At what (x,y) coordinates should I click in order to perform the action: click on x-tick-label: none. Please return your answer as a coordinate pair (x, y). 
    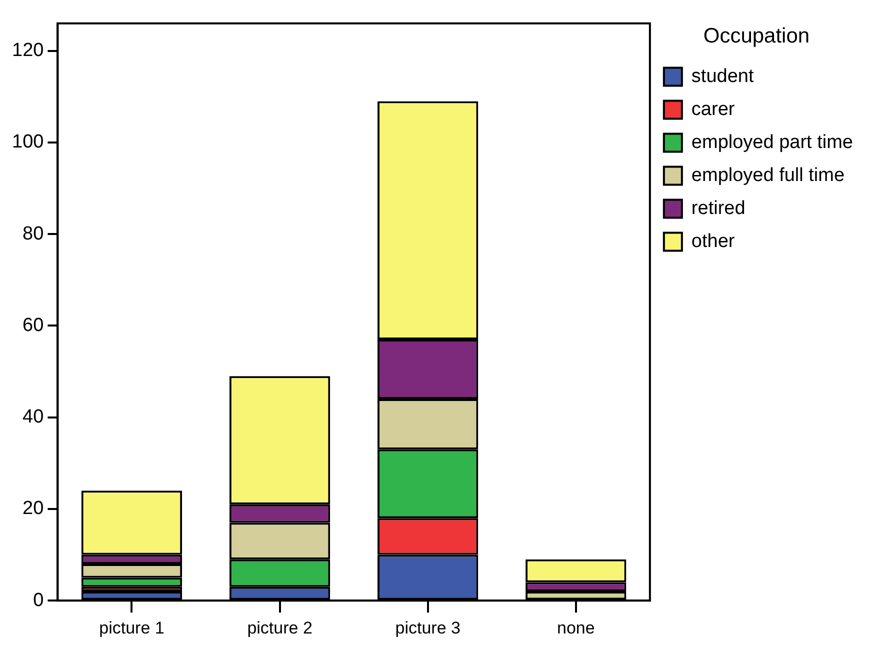
    Looking at the image, I should click on (575, 628).